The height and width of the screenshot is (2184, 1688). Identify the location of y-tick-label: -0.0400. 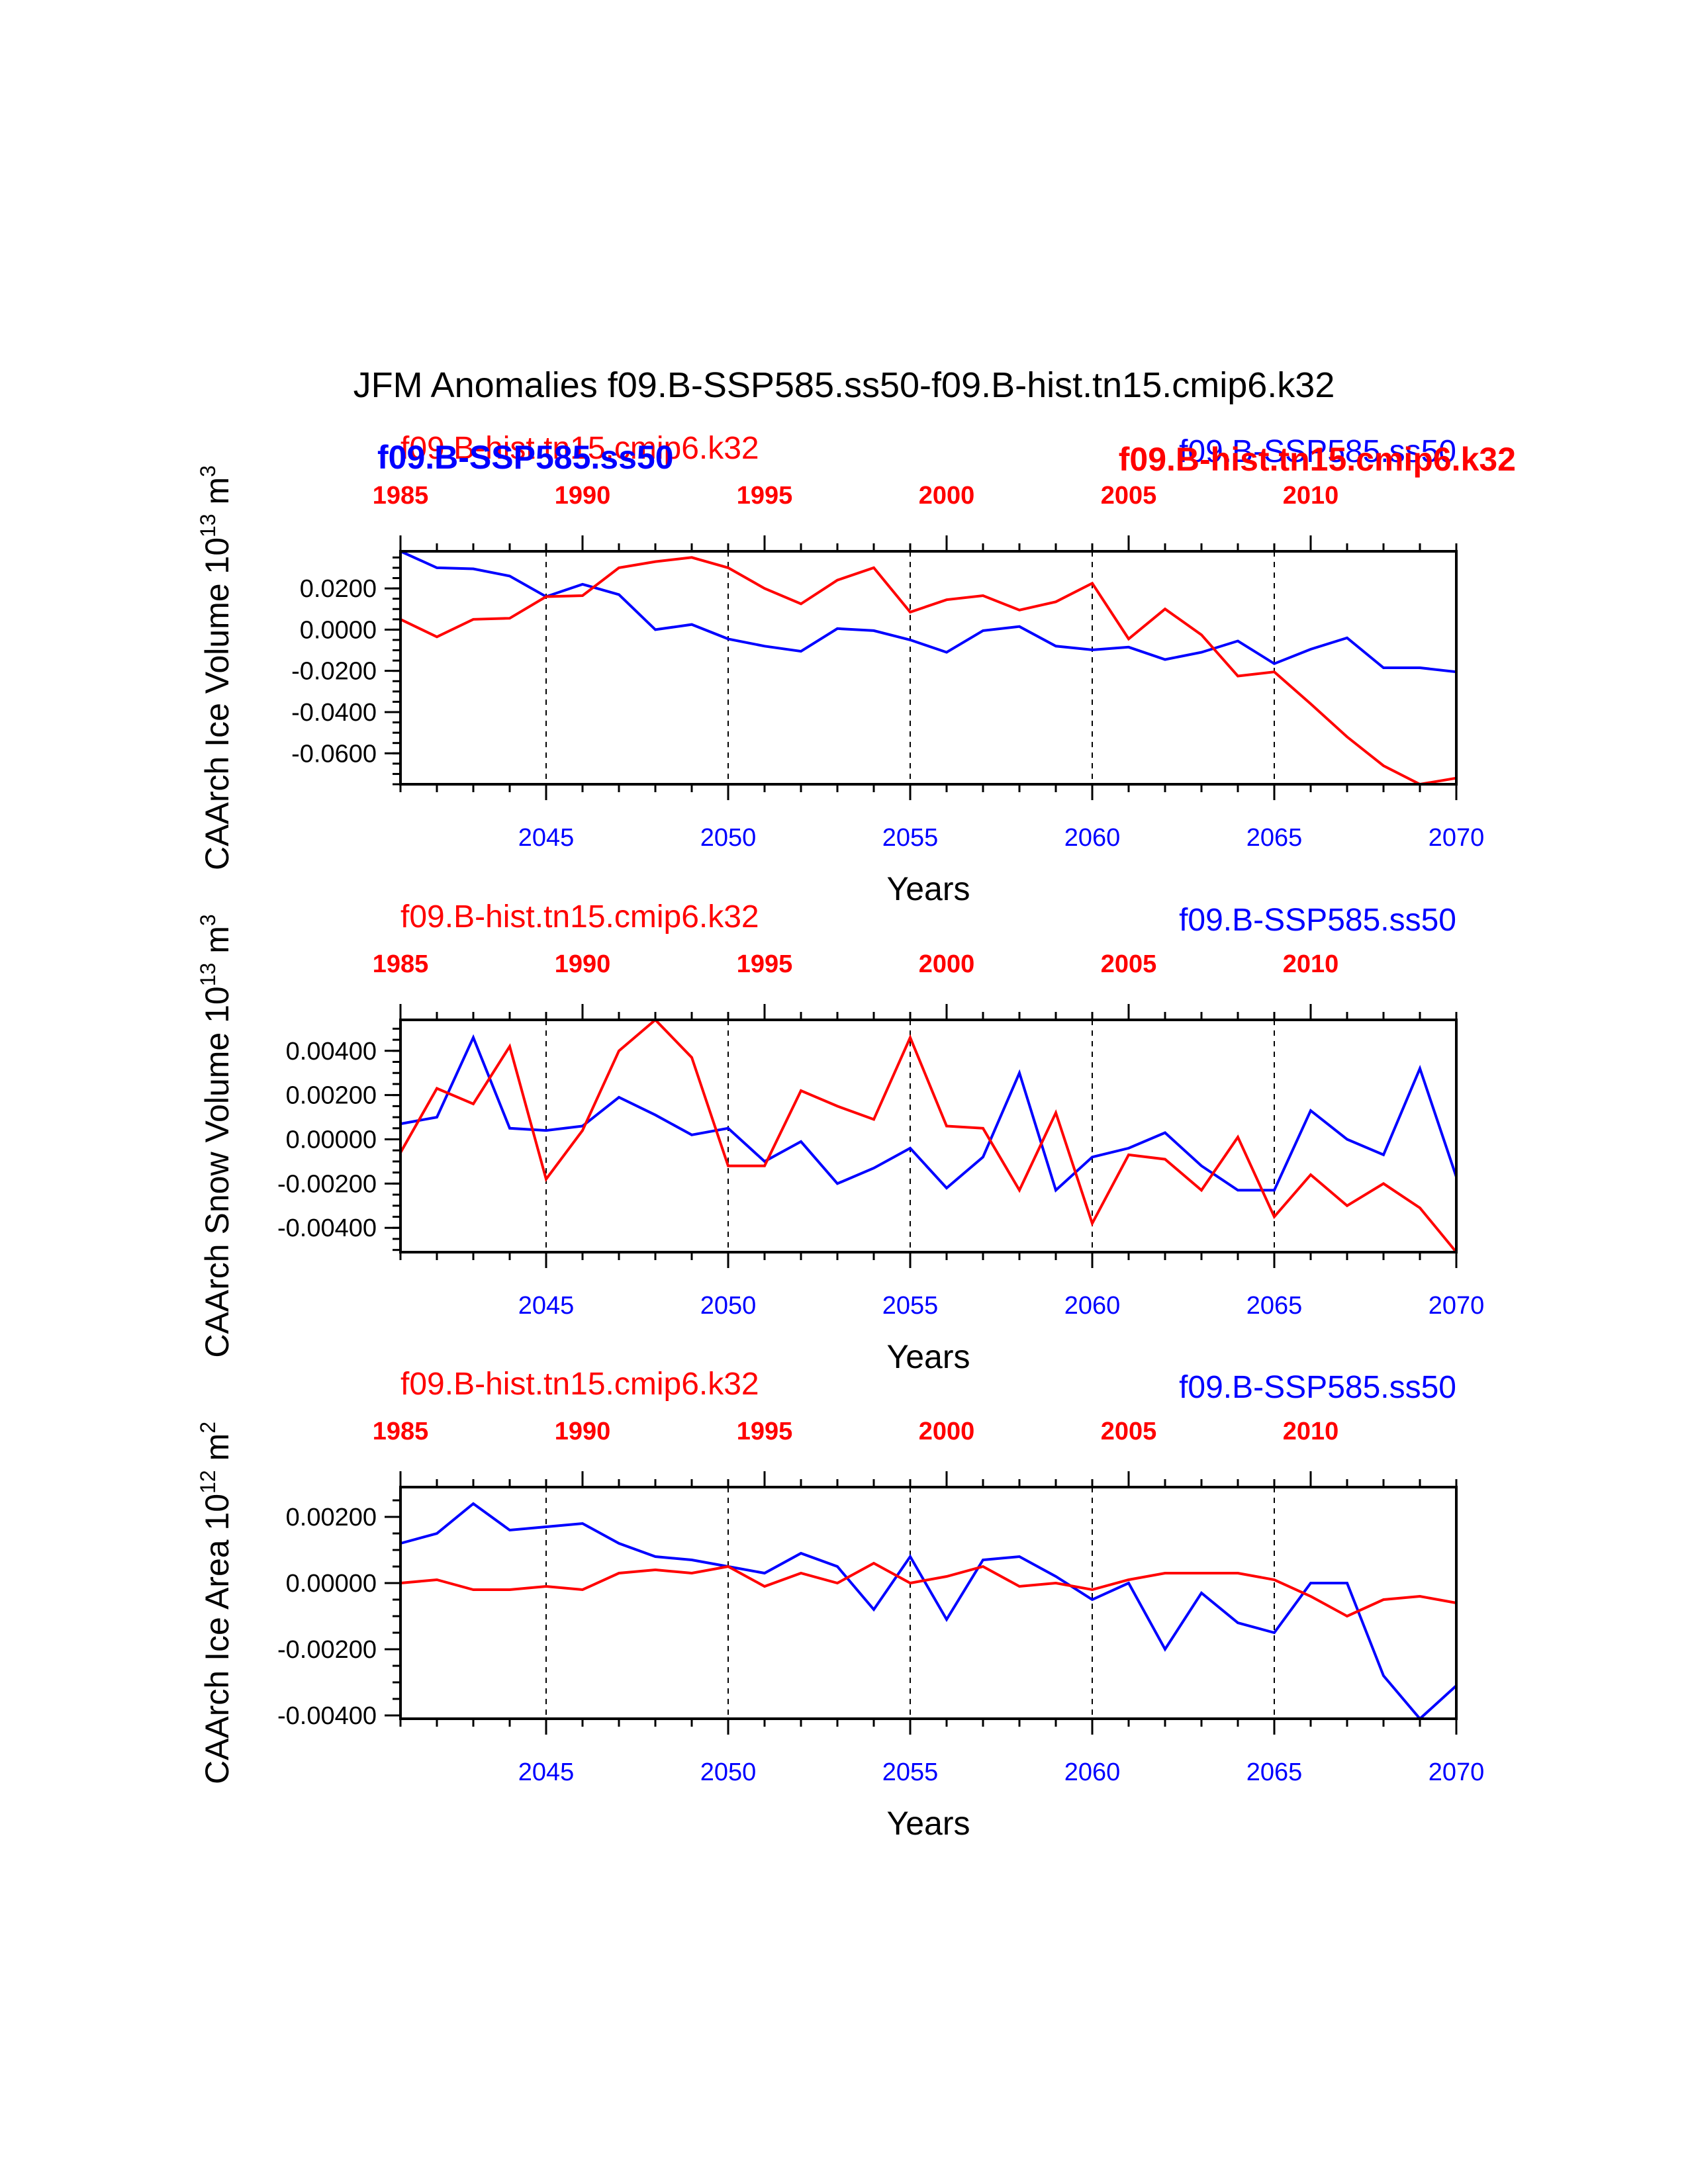
(334, 713).